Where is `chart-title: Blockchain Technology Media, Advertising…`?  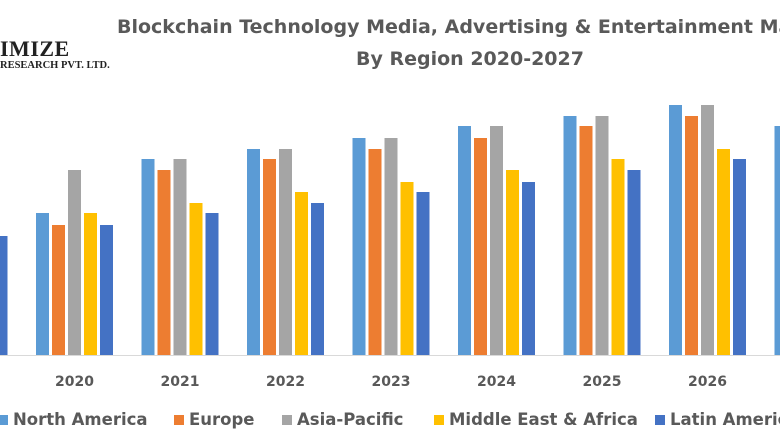
chart-title: Blockchain Technology Media, Advertising… is located at coordinates (448, 27).